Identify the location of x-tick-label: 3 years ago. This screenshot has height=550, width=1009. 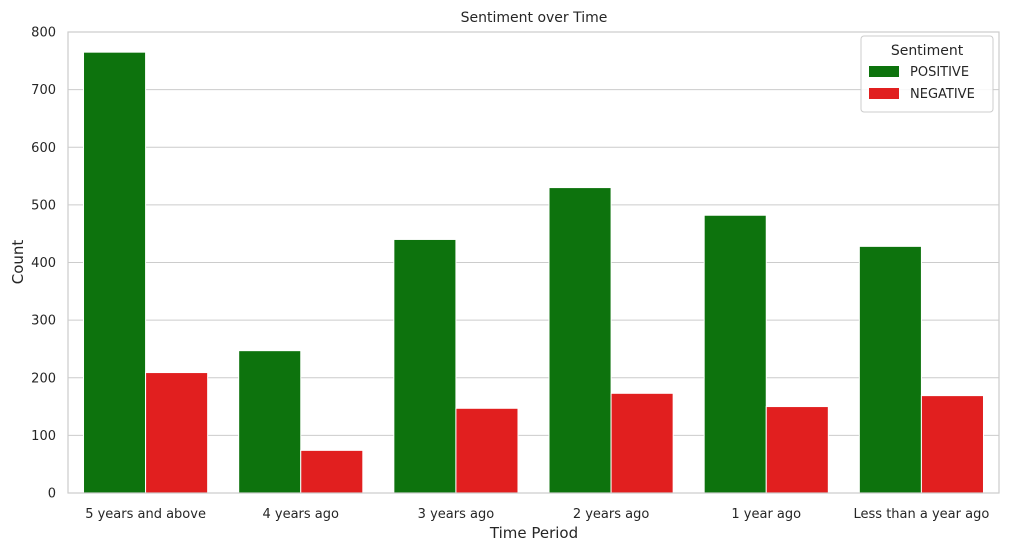
(456, 514).